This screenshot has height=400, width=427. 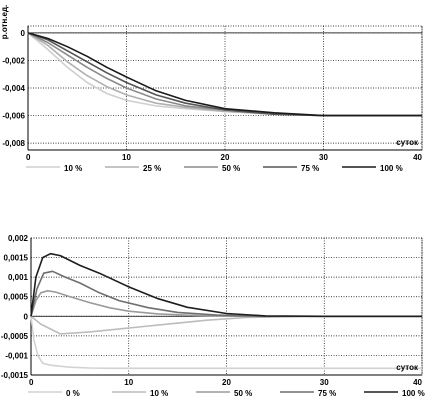 What do you see at coordinates (13, 143) in the screenshot?
I see `y-tick-label: -0,008` at bounding box center [13, 143].